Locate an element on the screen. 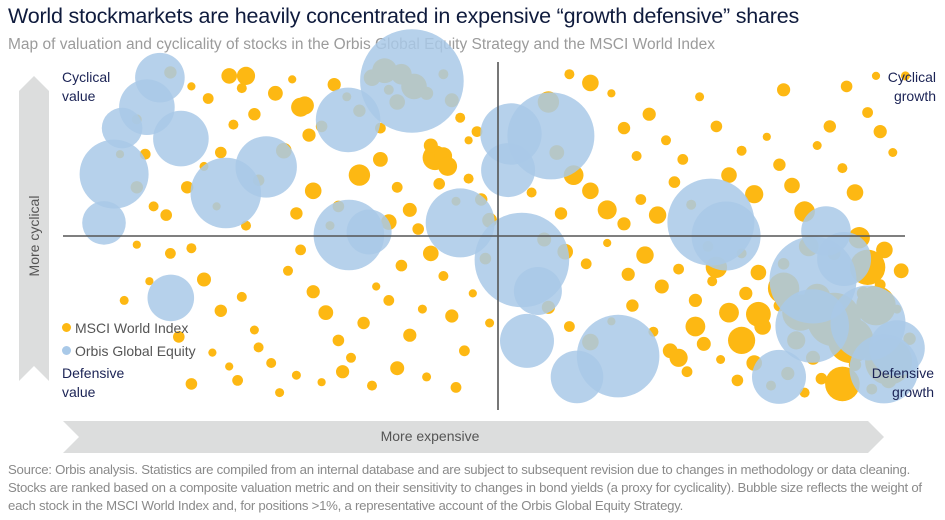 This screenshot has height=520, width=945. legend-item-orbis: Orbis Global Equity is located at coordinates (129, 350).